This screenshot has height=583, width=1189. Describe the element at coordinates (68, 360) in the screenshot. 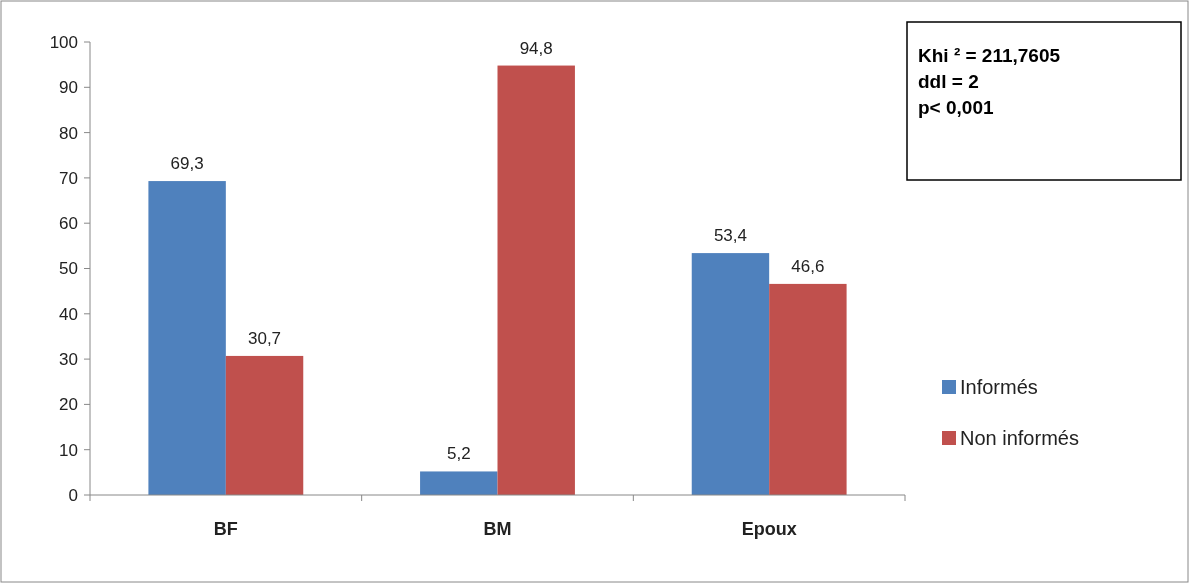

I see `y-tick-label: 30` at that location.